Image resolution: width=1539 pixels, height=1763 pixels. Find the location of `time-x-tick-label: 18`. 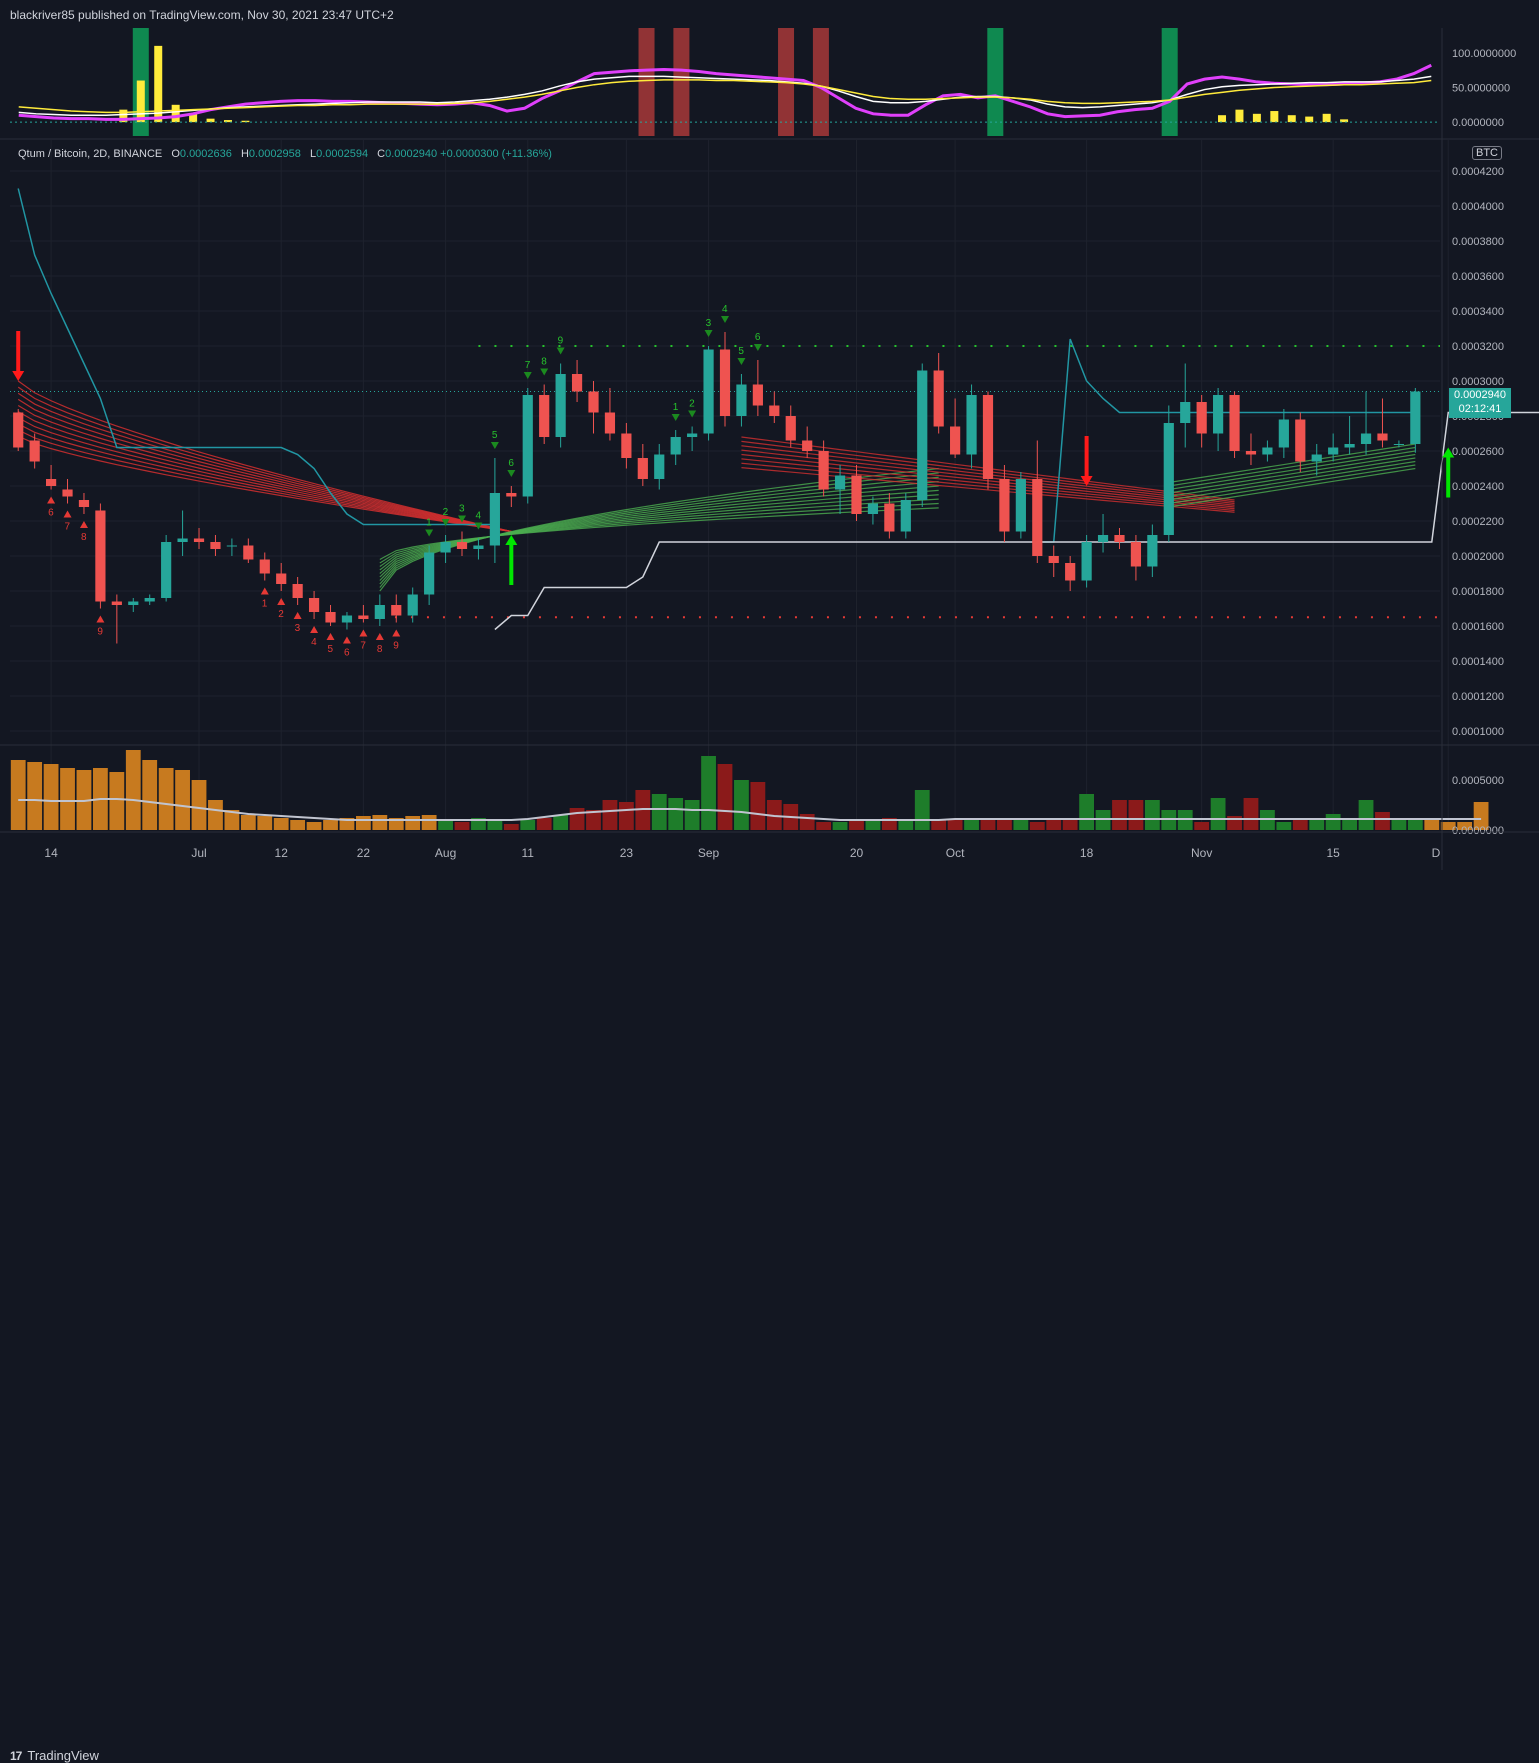

time-x-tick-label: 18 is located at coordinates (1087, 853).